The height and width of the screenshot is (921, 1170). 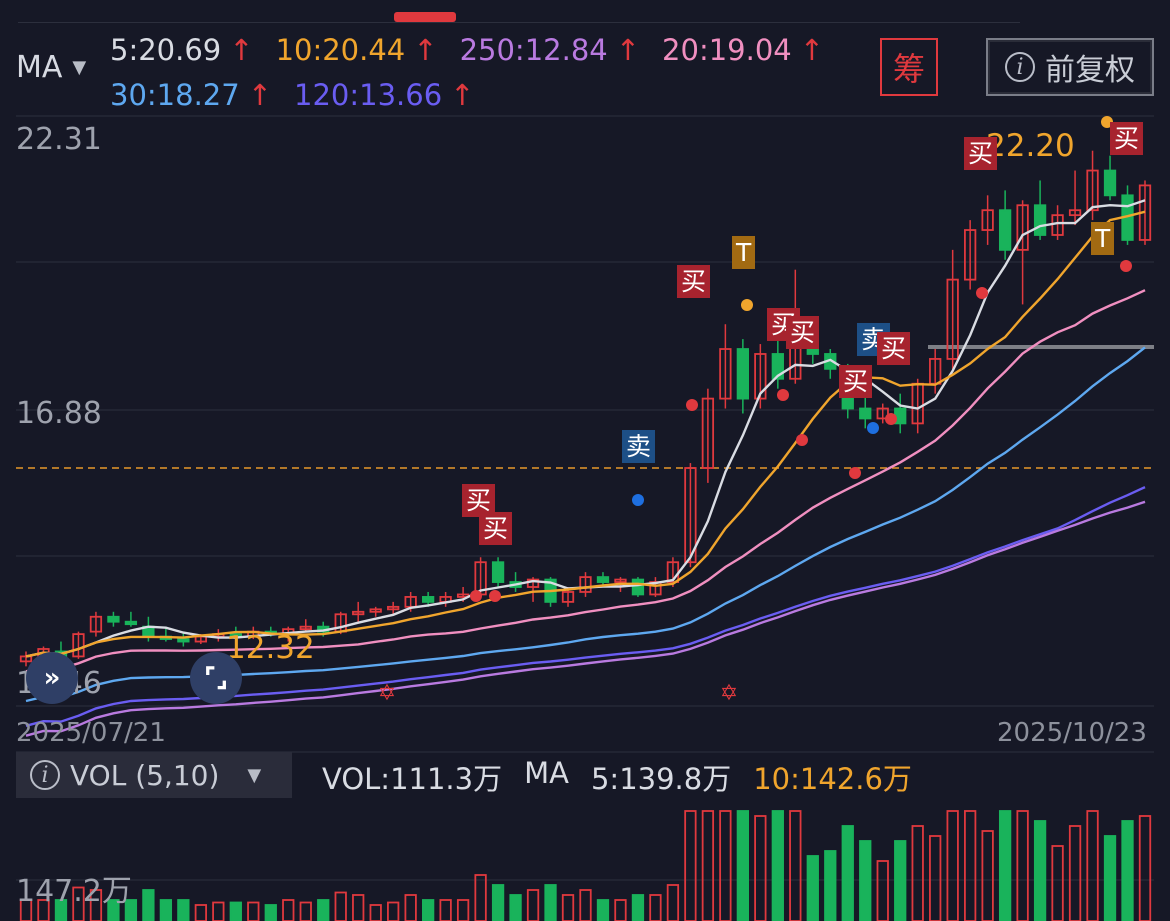 What do you see at coordinates (340, 50) in the screenshot?
I see `ma-item-value: 10:20.44` at bounding box center [340, 50].